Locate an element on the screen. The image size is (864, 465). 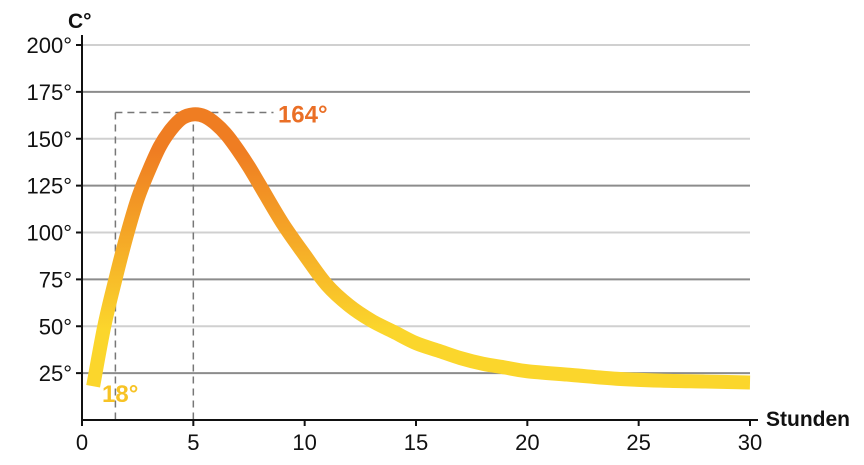
x-tick-label: 20 is located at coordinates (527, 442).